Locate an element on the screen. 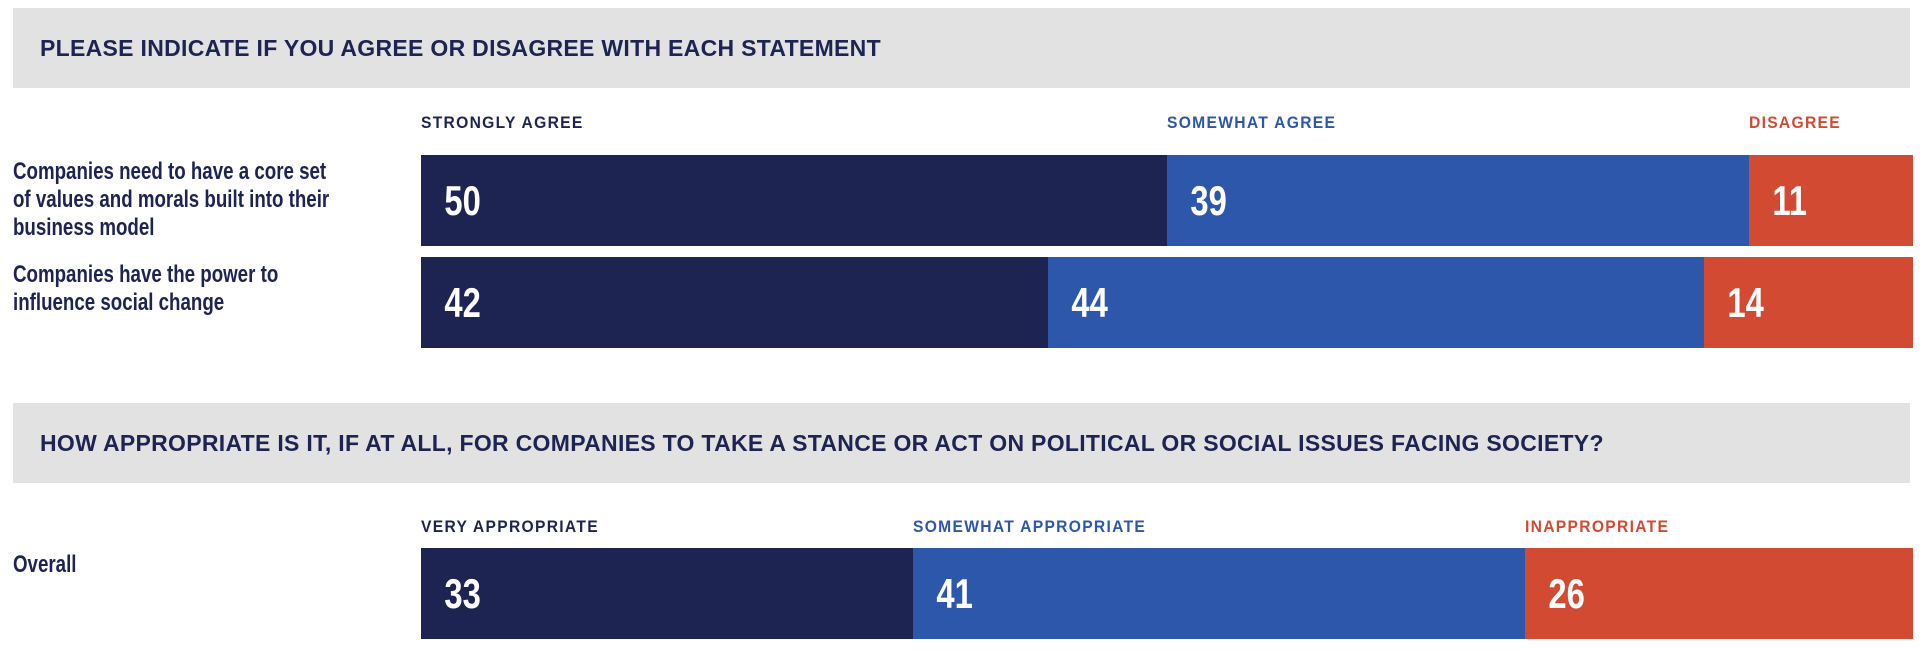 The image size is (1920, 651). bar-value: 26 is located at coordinates (1566, 593).